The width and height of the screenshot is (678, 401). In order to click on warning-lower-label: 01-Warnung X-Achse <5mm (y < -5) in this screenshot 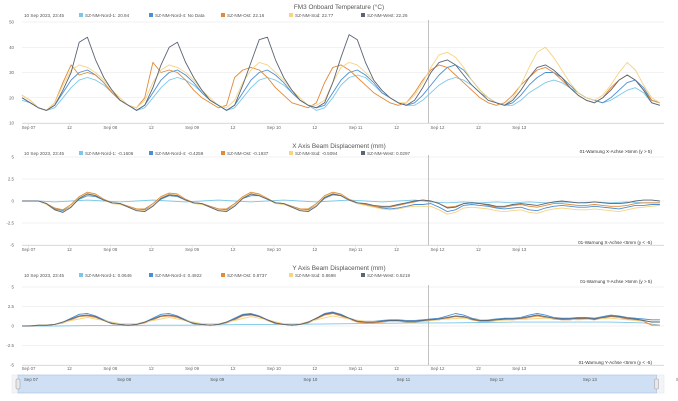, I will do `click(615, 242)`.